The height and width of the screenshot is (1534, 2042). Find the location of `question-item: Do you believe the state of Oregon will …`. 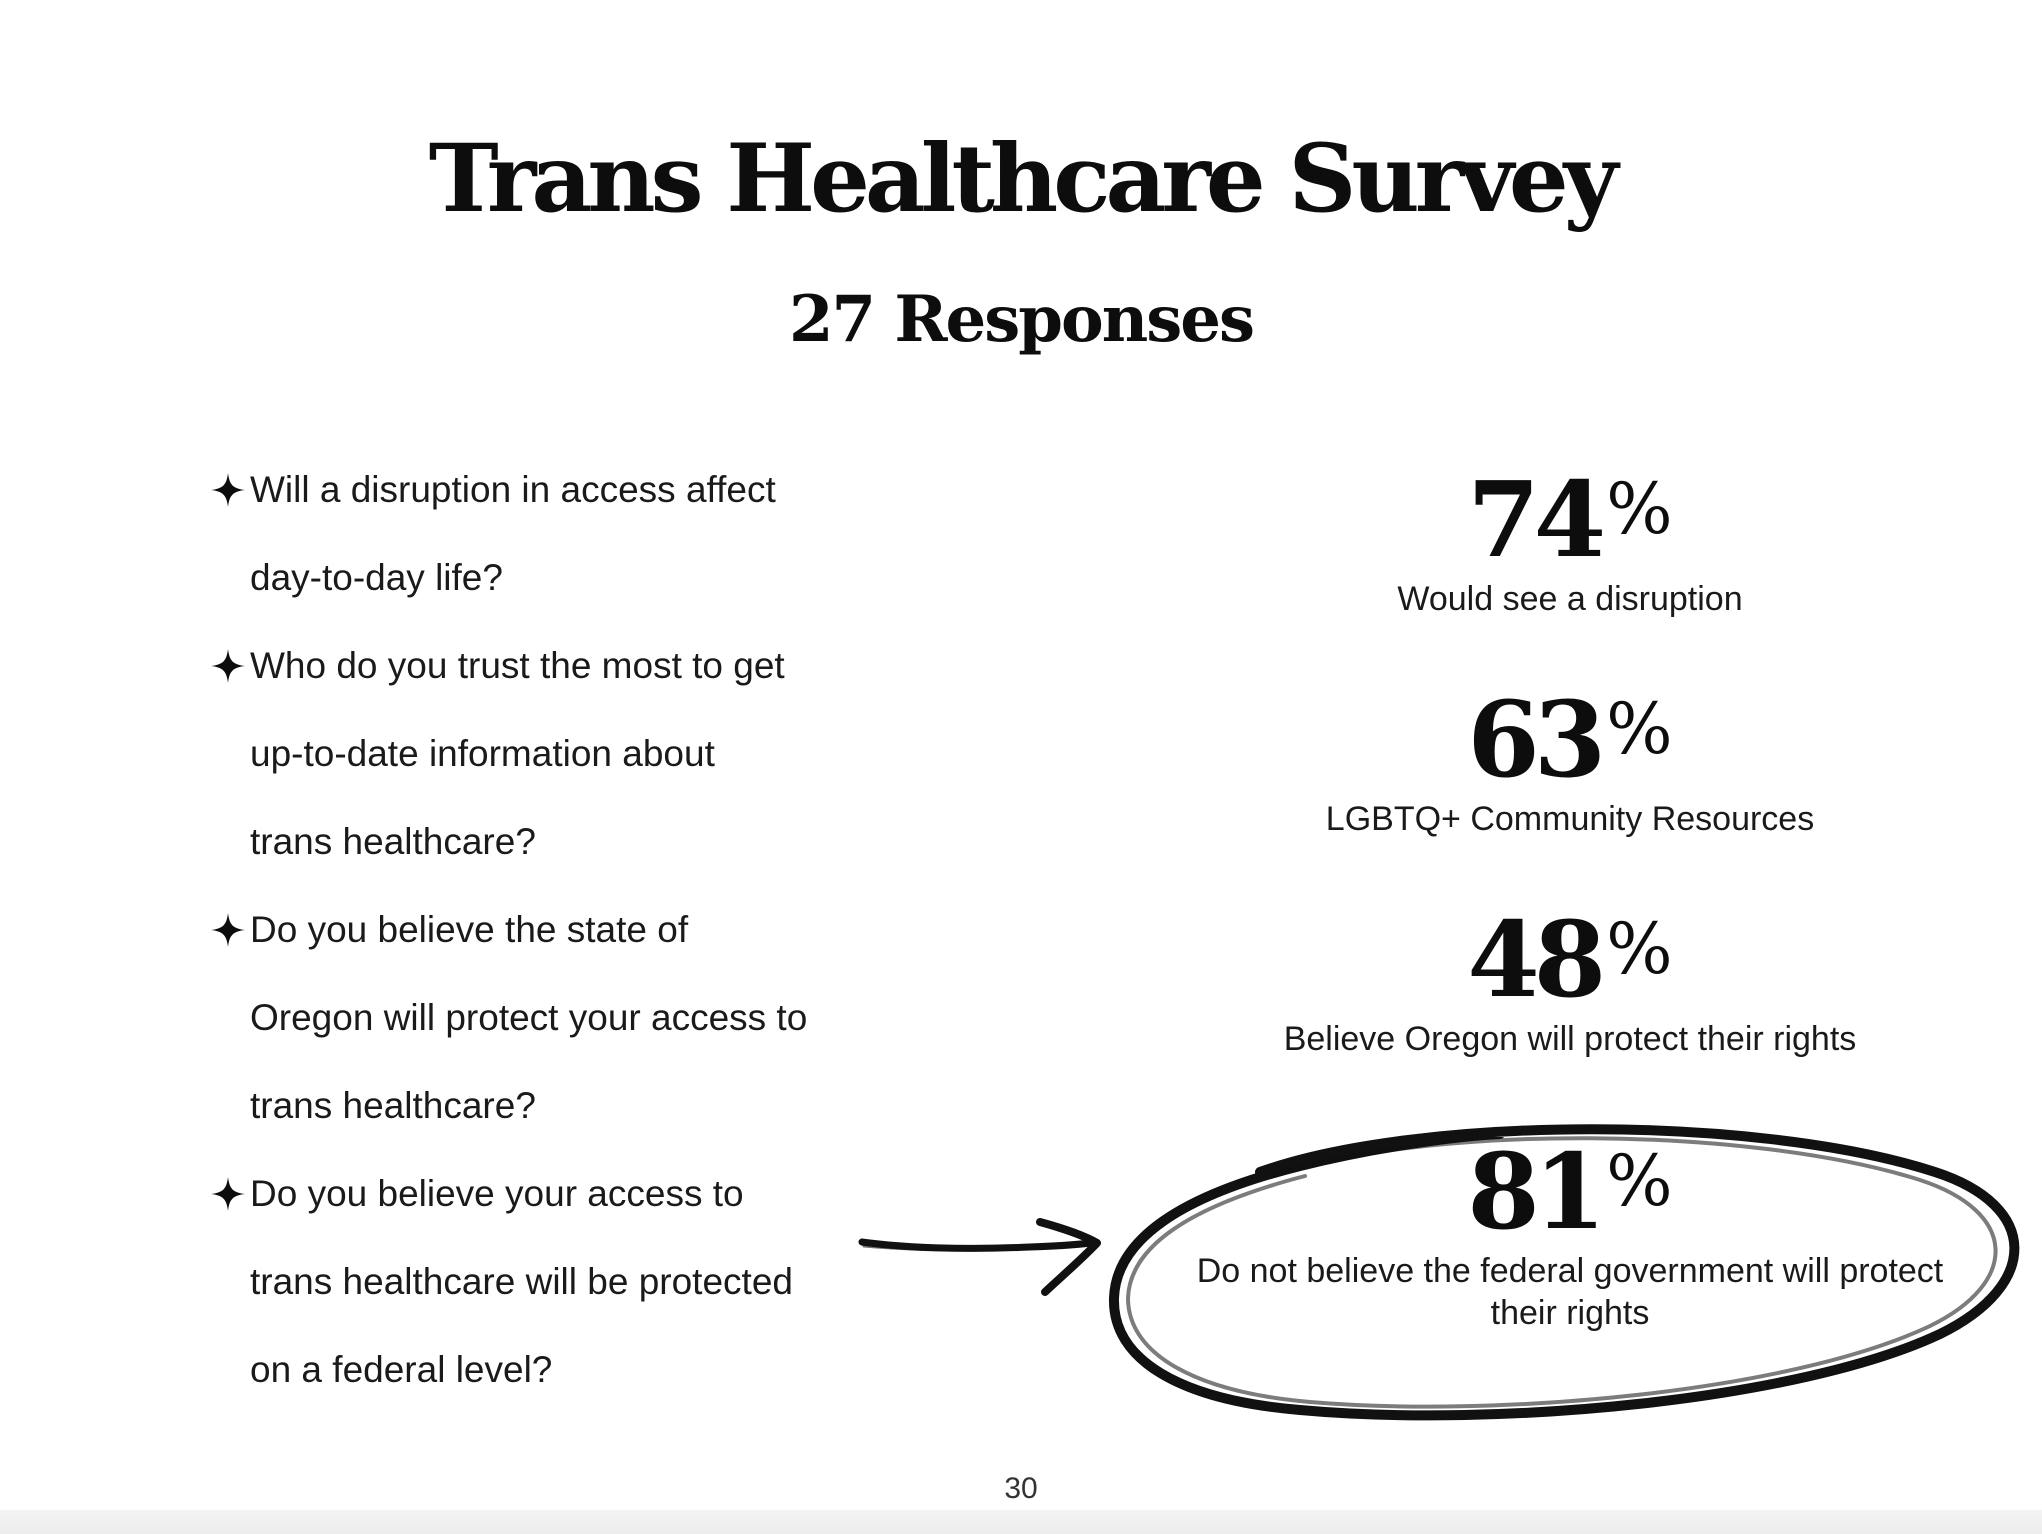

question-item: Do you believe the state of Oregon will … is located at coordinates (541, 1018).